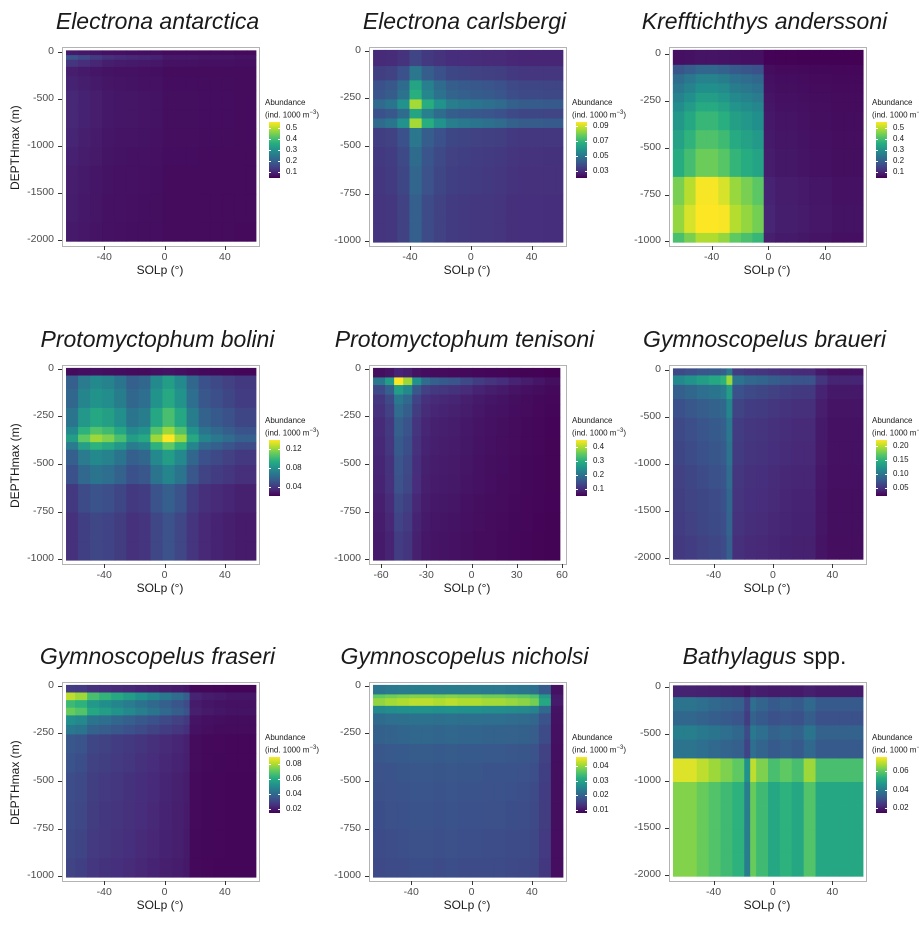  Describe the element at coordinates (157, 21) in the screenshot. I see `chart-title-species: Electrona antarctica` at that location.